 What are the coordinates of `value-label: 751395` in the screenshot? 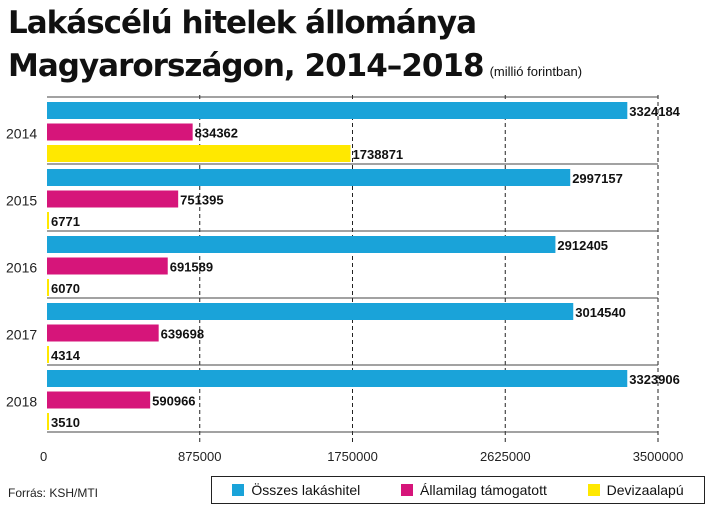 It's located at (201, 200).